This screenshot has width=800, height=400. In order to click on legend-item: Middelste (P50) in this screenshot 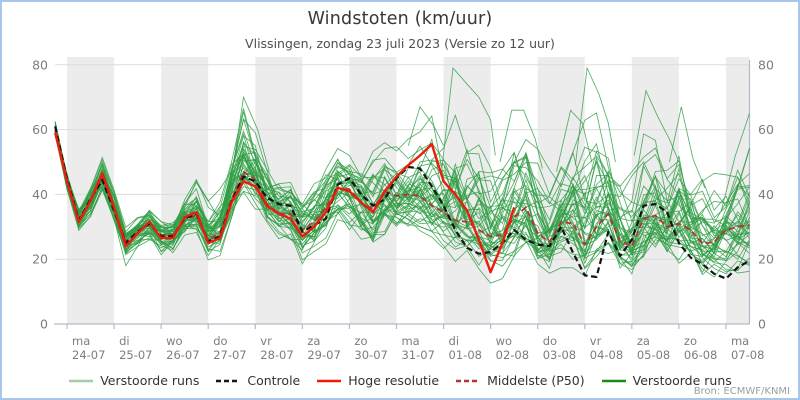, I will do `click(520, 380)`.